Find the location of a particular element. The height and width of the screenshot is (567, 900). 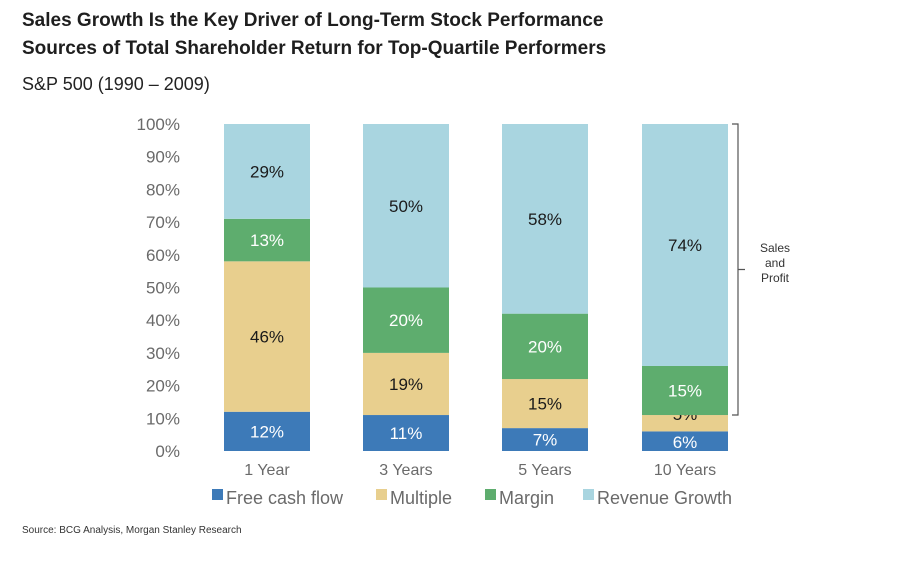

data-label: 6% is located at coordinates (685, 442).